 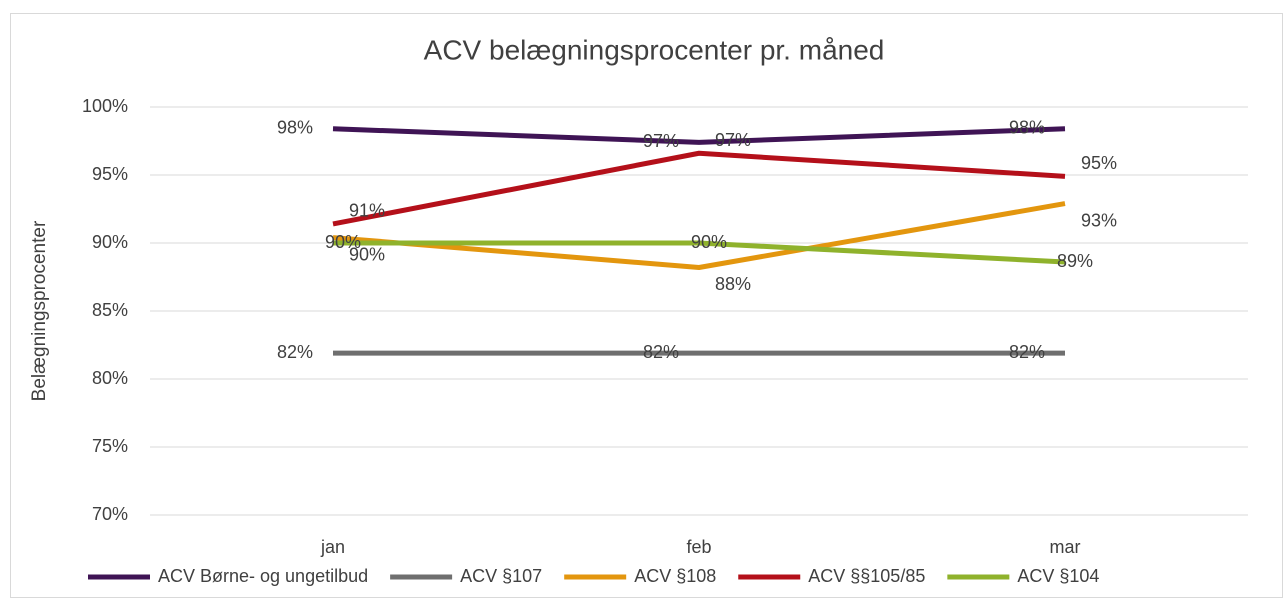 I want to click on x-tick-label: mar, so click(x=1065, y=547).